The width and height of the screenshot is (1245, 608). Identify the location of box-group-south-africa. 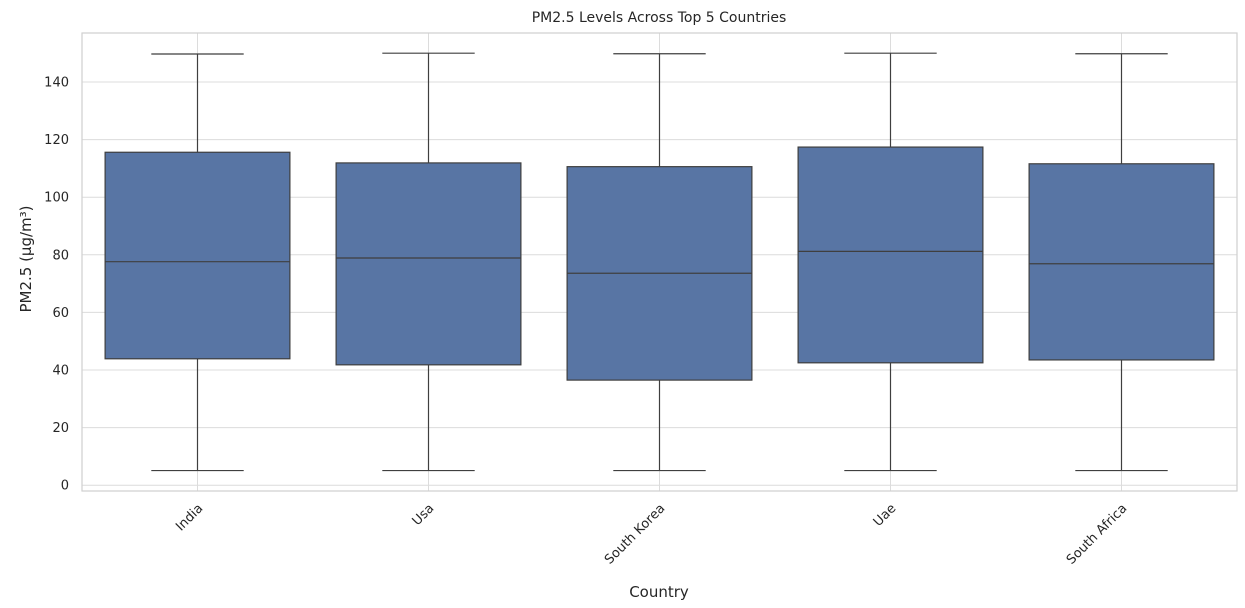
(1121, 262).